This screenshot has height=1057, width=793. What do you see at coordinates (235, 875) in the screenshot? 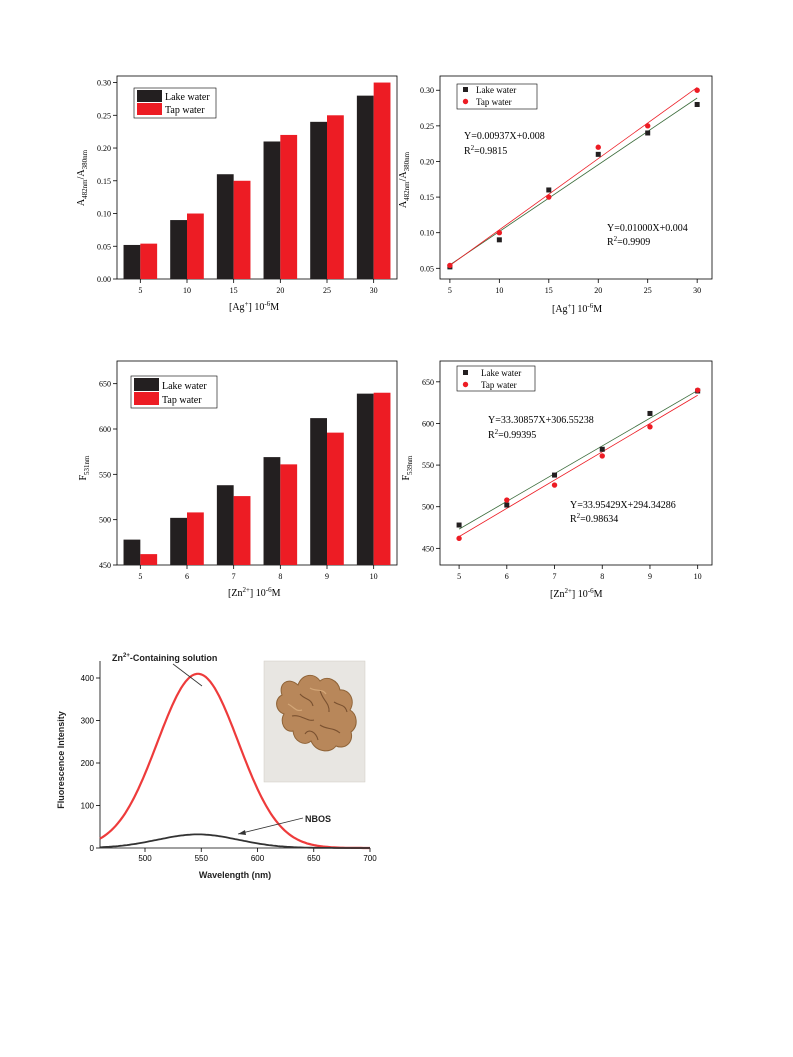
I see `x-axis-label: Wavelength (nm)` at bounding box center [235, 875].